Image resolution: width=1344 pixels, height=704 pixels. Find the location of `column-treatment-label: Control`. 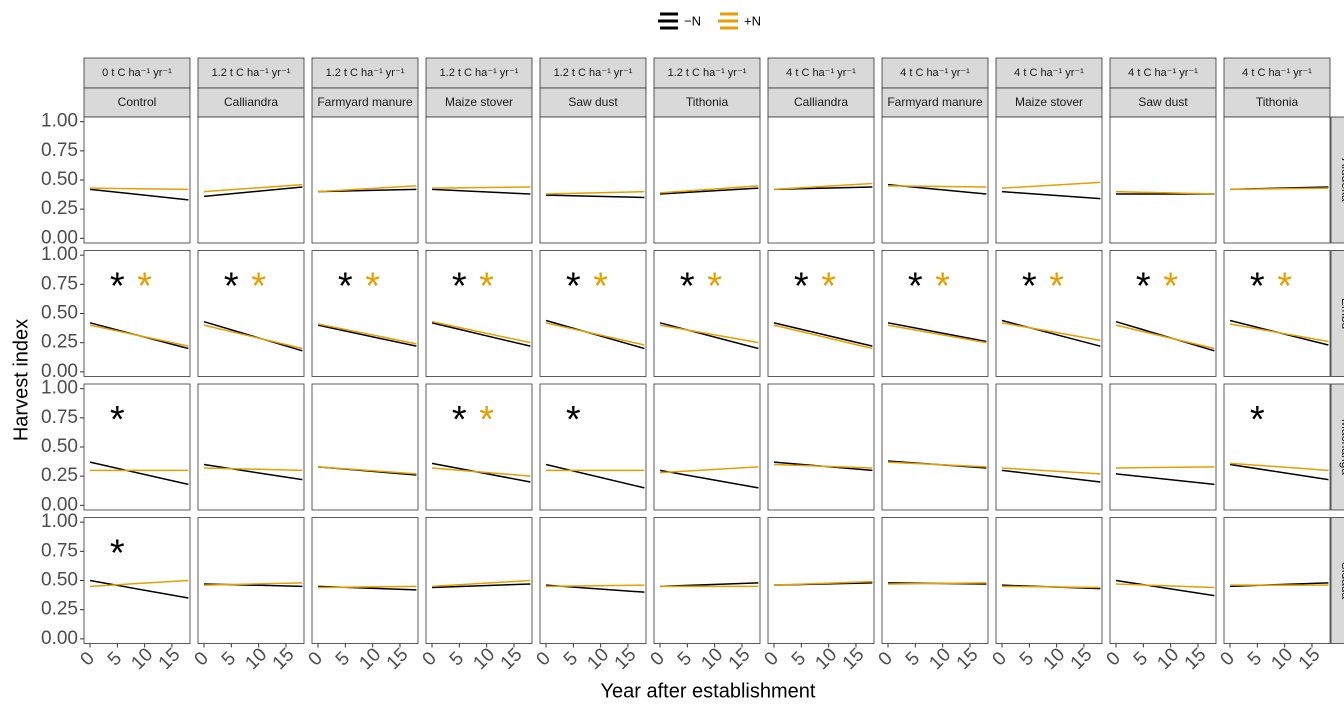

column-treatment-label: Control is located at coordinates (137, 102).